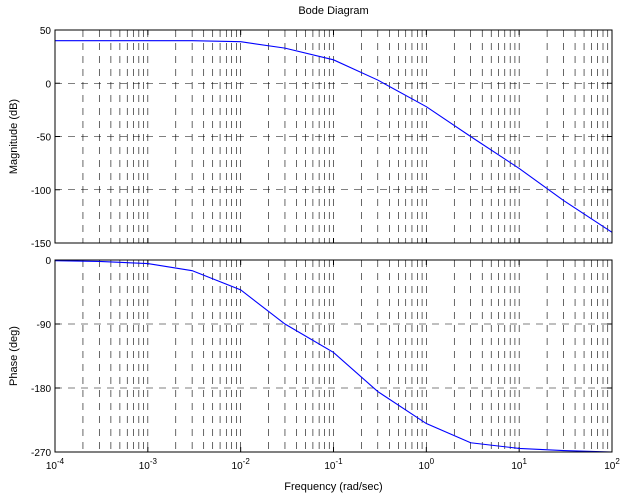 The image size is (623, 499). What do you see at coordinates (14, 136) in the screenshot?
I see `y-axis-title: Magnitude (dB)` at bounding box center [14, 136].